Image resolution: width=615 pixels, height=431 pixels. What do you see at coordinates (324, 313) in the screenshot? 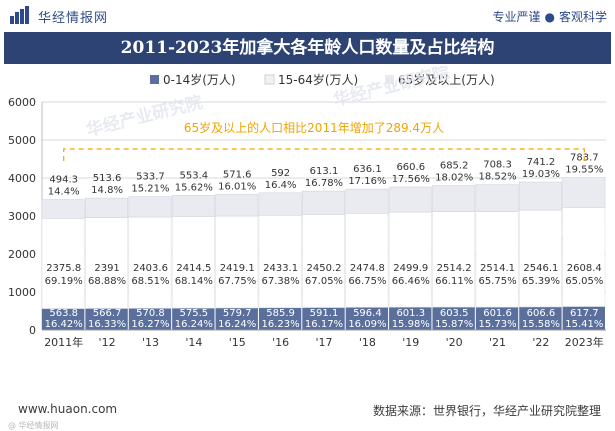
I see `label-0-14-value: 591.1` at bounding box center [324, 313].